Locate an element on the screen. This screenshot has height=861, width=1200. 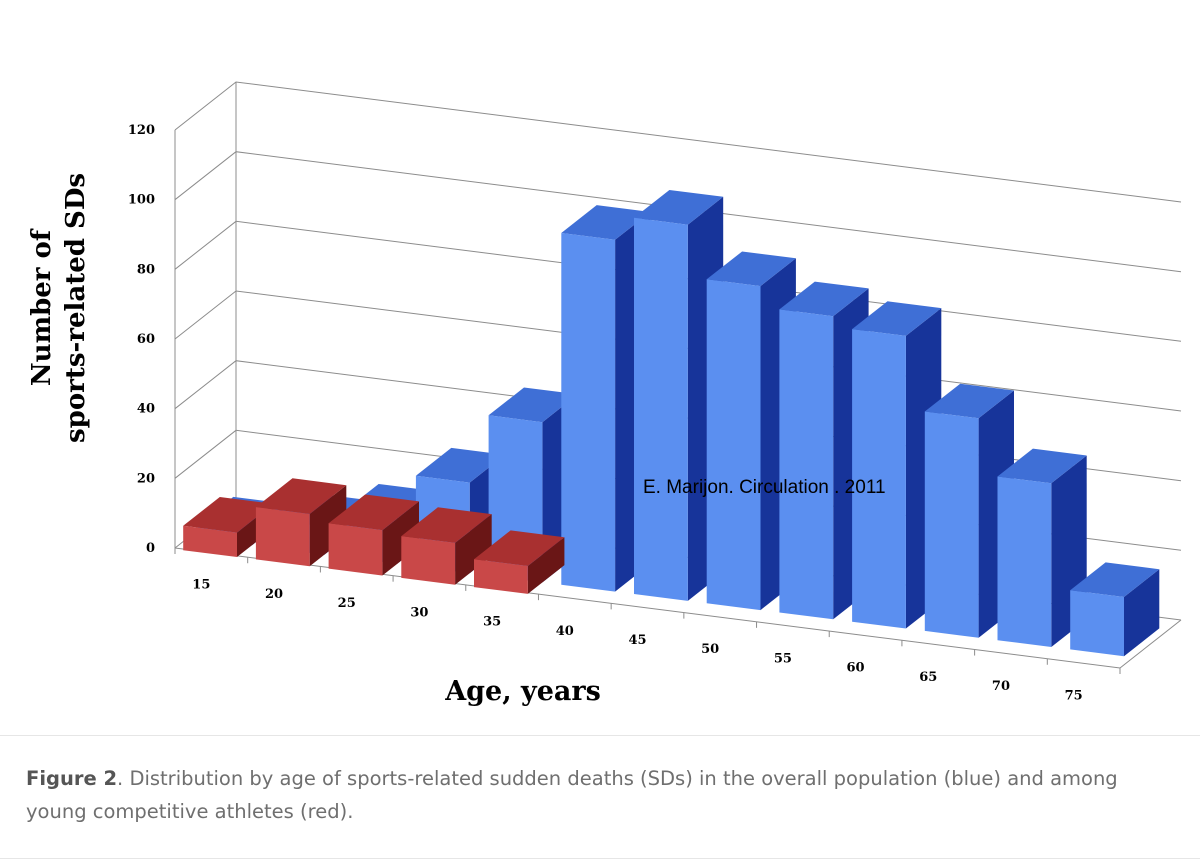
x-tick-label: 45 is located at coordinates (637, 640).